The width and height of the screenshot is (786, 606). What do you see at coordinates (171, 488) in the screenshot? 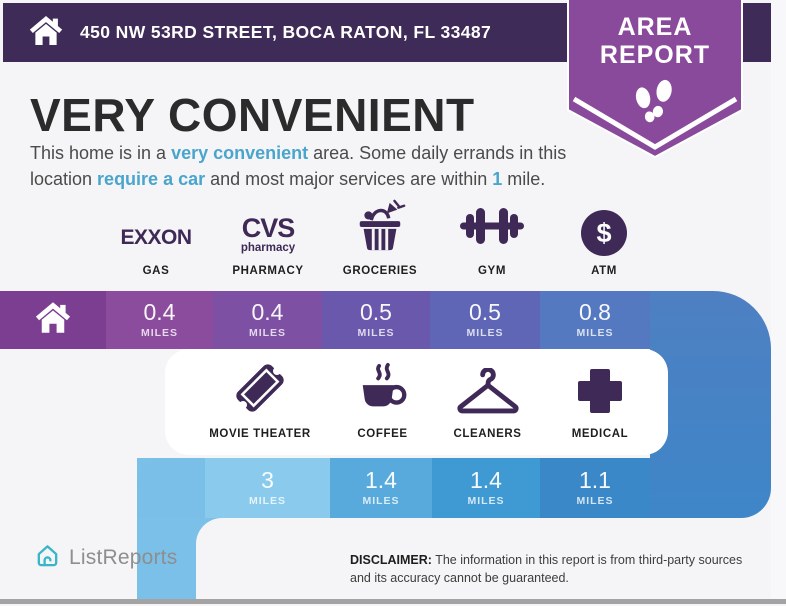
I see `route-curve-segment` at bounding box center [171, 488].